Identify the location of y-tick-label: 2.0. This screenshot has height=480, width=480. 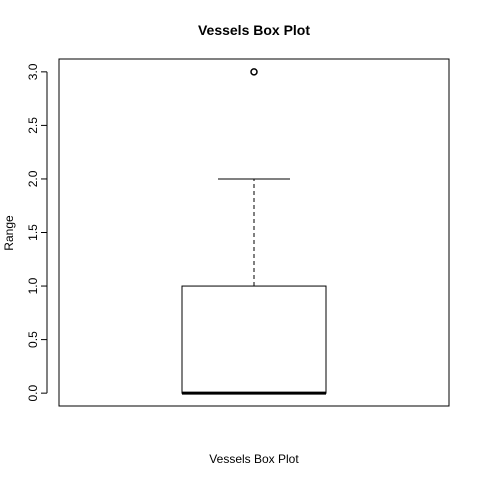
(33, 178).